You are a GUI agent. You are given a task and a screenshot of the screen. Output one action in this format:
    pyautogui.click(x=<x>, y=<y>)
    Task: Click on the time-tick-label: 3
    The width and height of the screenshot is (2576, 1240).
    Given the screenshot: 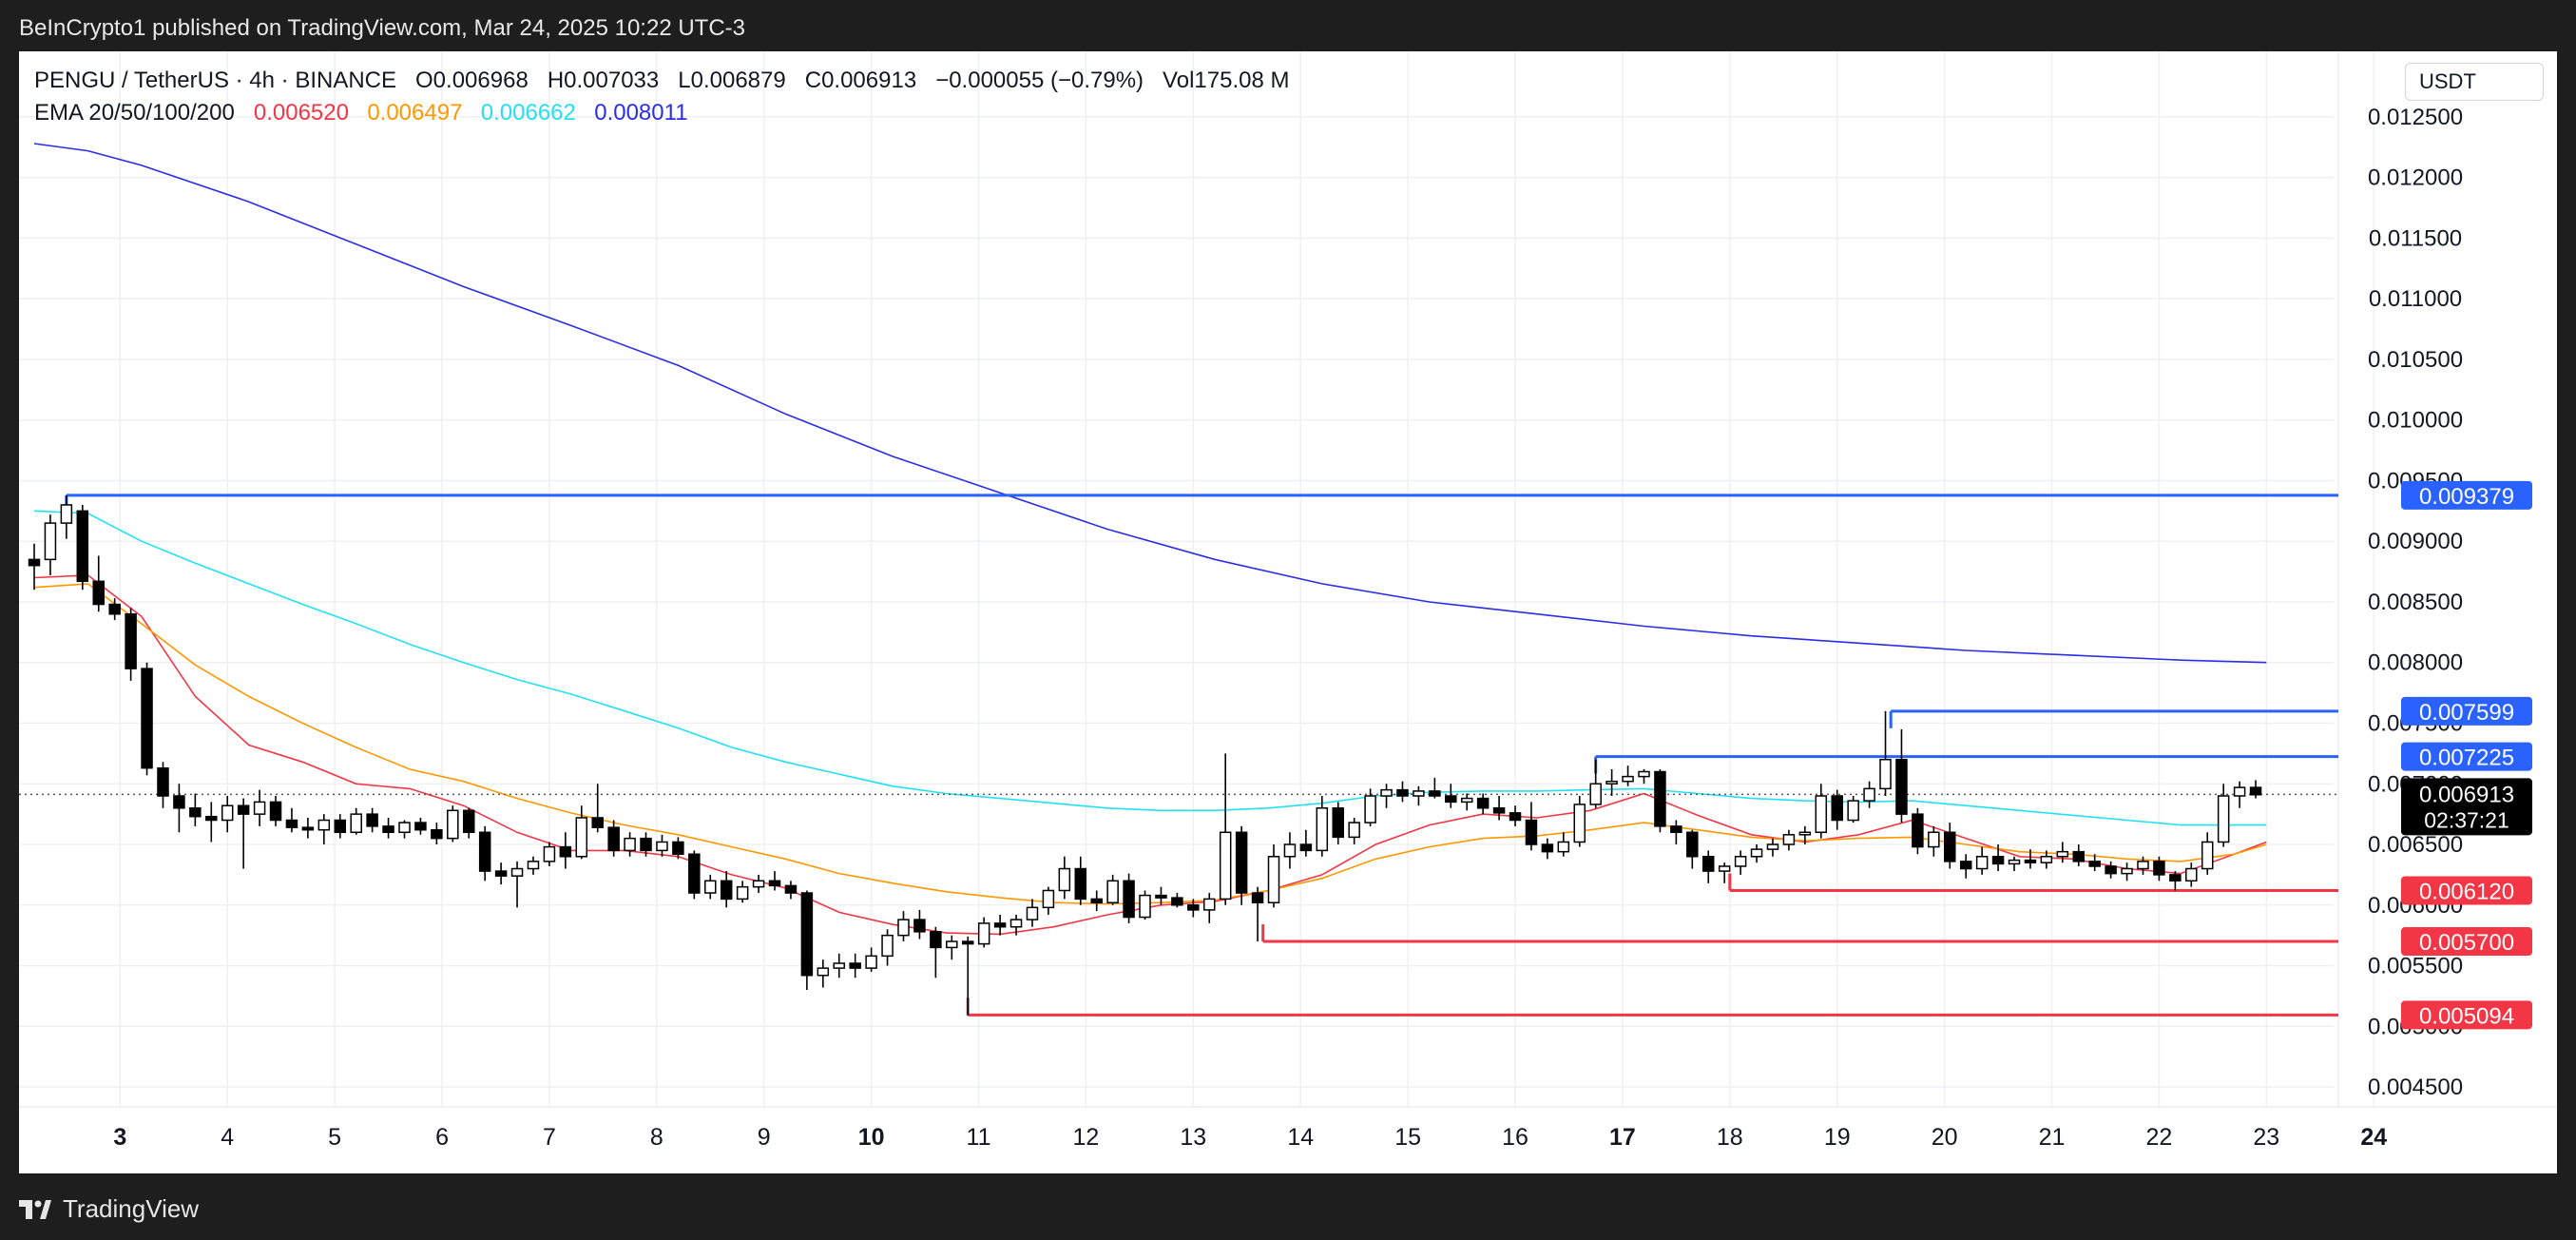 What is the action you would take?
    pyautogui.click(x=120, y=1137)
    